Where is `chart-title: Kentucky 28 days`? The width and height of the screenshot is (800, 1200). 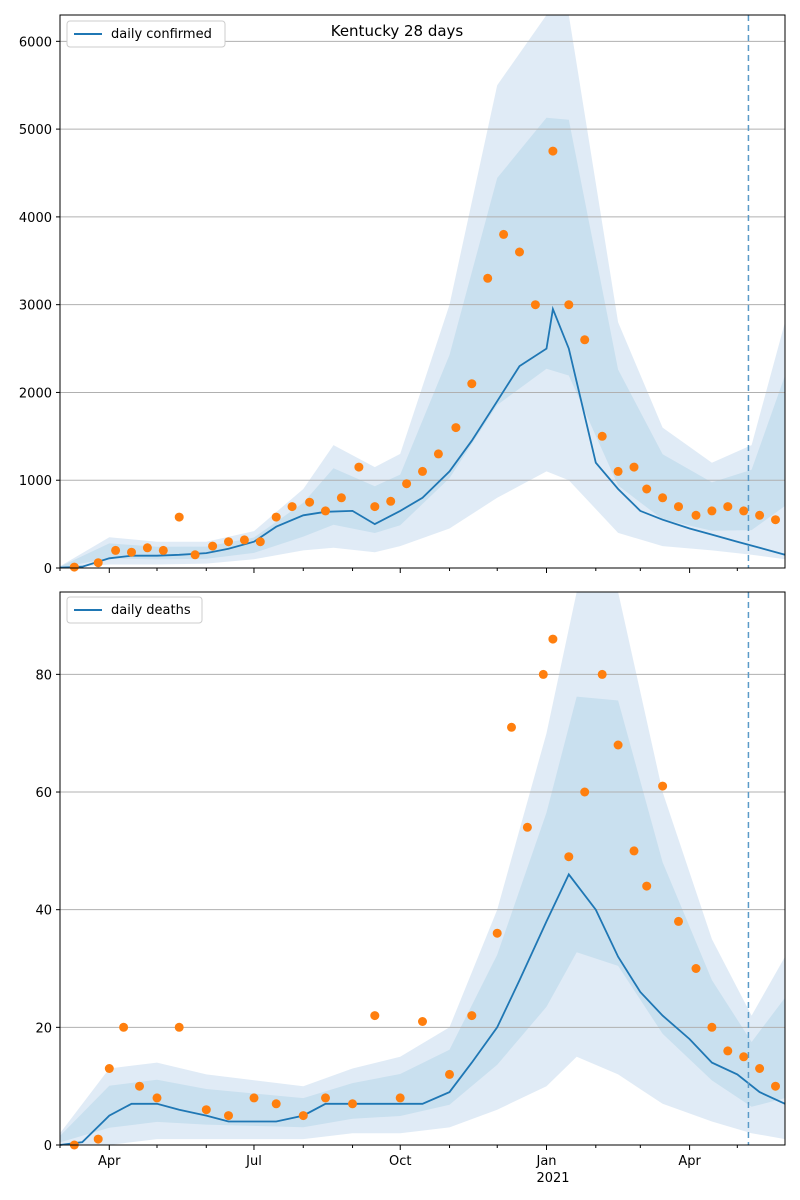
chart-title: Kentucky 28 days is located at coordinates (397, 31).